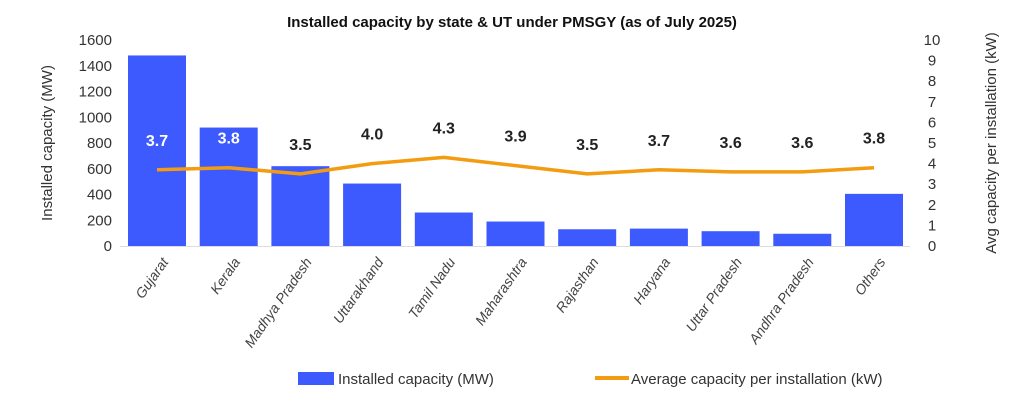 The width and height of the screenshot is (1024, 403). Describe the element at coordinates (444, 128) in the screenshot. I see `data-label: 4.3` at that location.